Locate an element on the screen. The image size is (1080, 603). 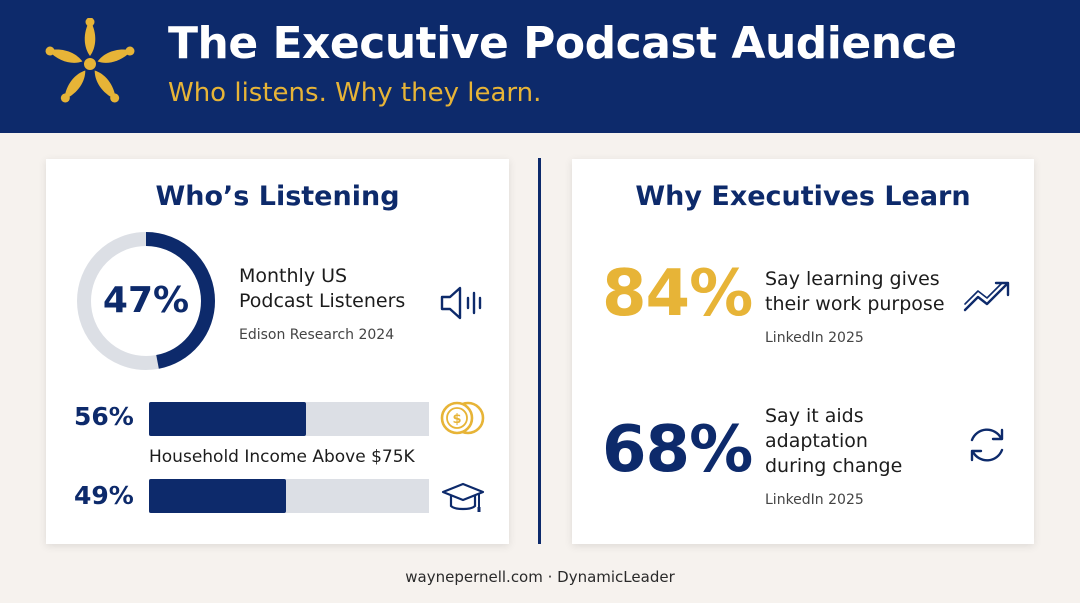
adaptation-stat-line3: during change is located at coordinates (834, 466).